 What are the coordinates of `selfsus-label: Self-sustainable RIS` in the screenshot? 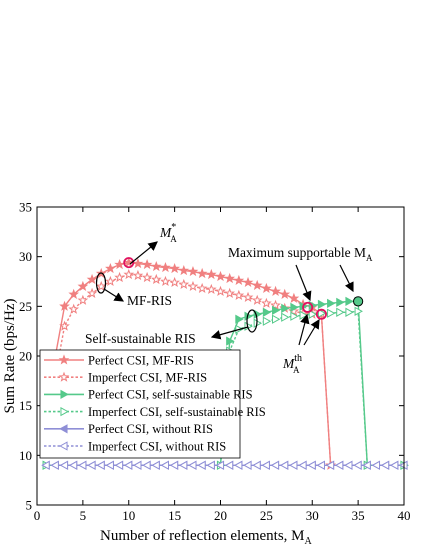 It's located at (140, 338).